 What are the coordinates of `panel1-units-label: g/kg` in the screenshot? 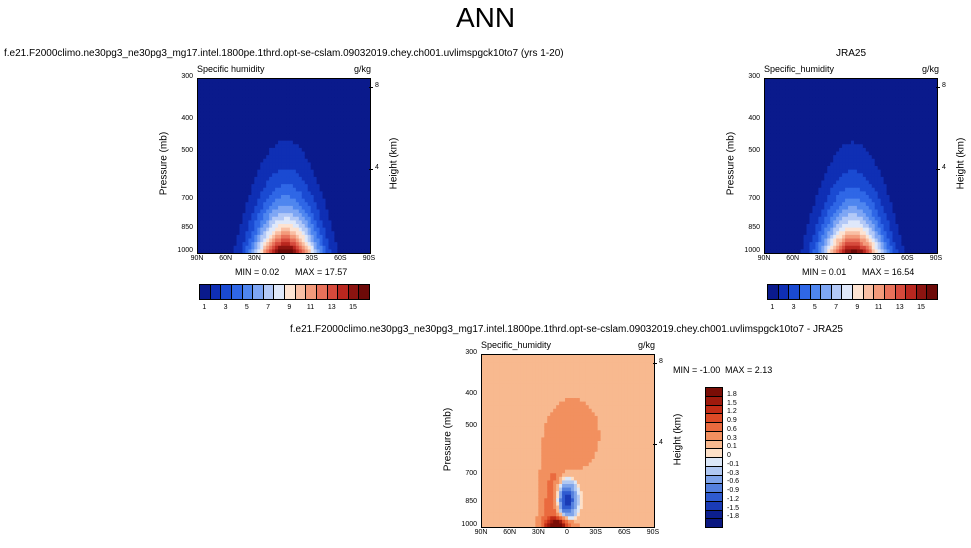 It's located at (363, 69).